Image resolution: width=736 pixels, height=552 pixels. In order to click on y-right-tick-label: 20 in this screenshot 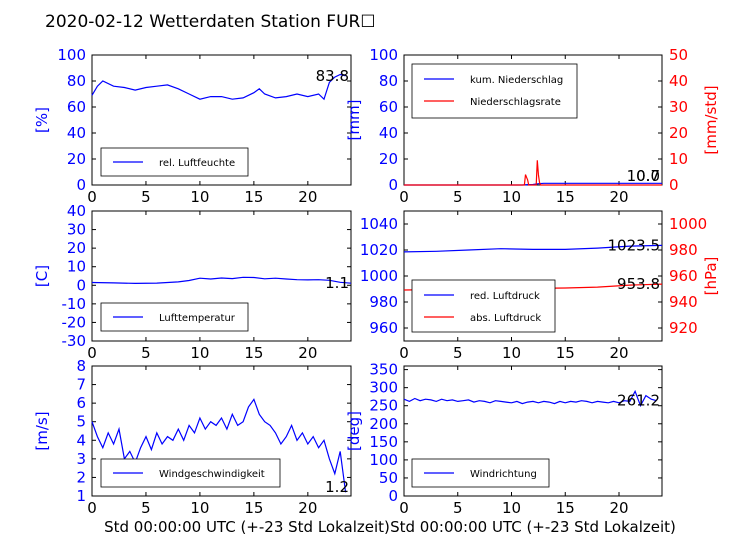, I will do `click(678, 133)`.